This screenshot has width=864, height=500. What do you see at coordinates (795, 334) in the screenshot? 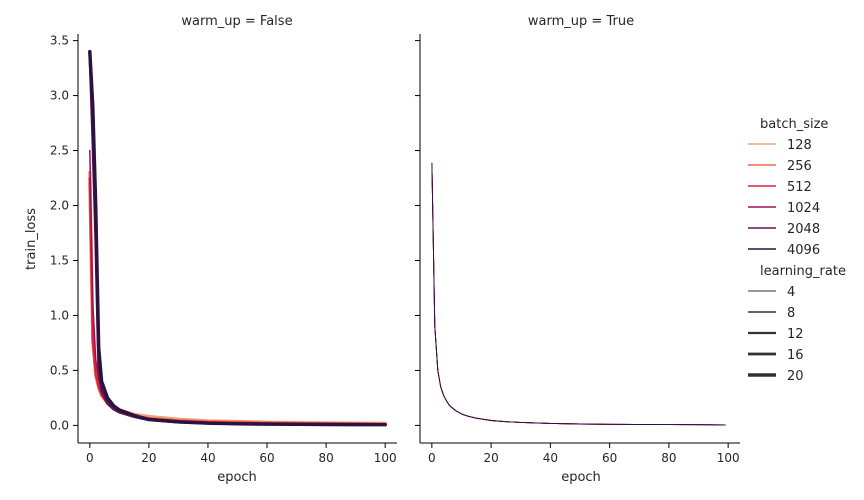
I see `legend-label-learning-rate-12: 12` at bounding box center [795, 334].